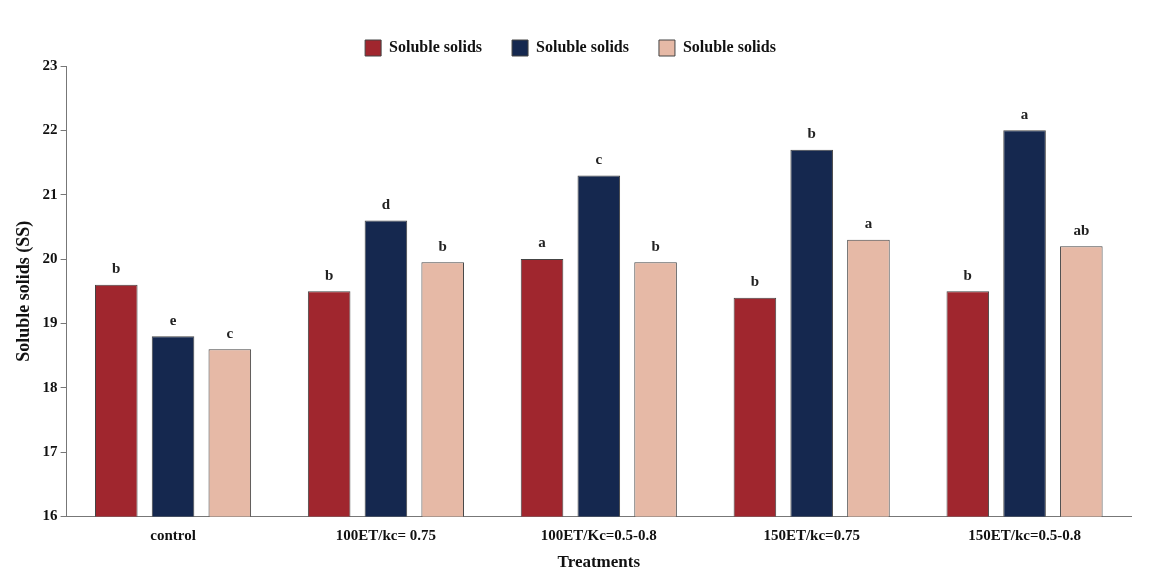 The image size is (1151, 582). What do you see at coordinates (50, 451) in the screenshot?
I see `y-tick-label: 17` at bounding box center [50, 451].